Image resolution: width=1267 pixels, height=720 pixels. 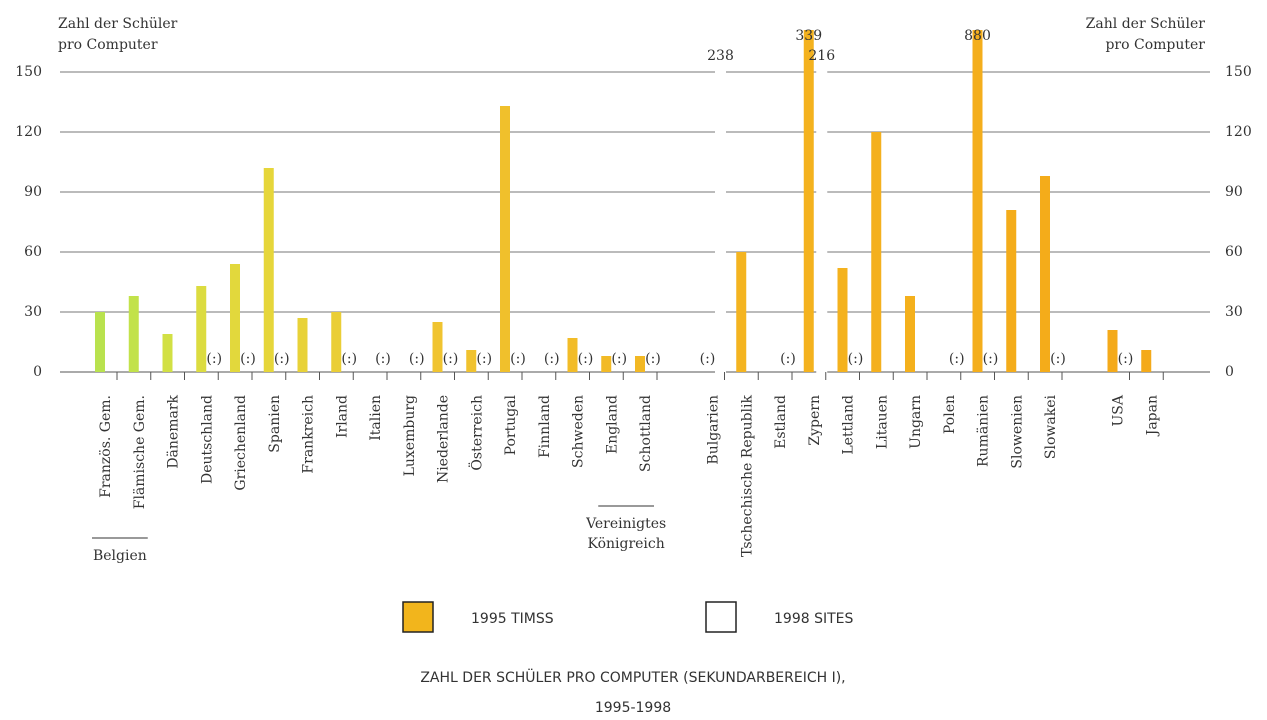 What do you see at coordinates (444, 439) in the screenshot?
I see `x-tick-label: Niederlande` at bounding box center [444, 439].